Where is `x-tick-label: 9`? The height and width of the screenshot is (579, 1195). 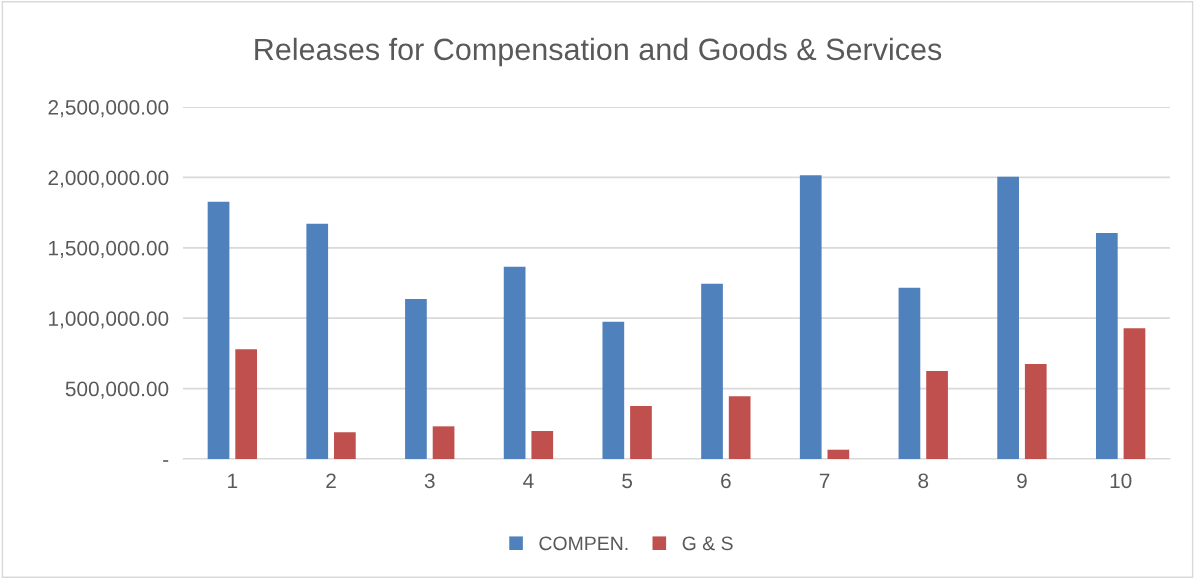 x-tick-label: 9 is located at coordinates (1022, 481).